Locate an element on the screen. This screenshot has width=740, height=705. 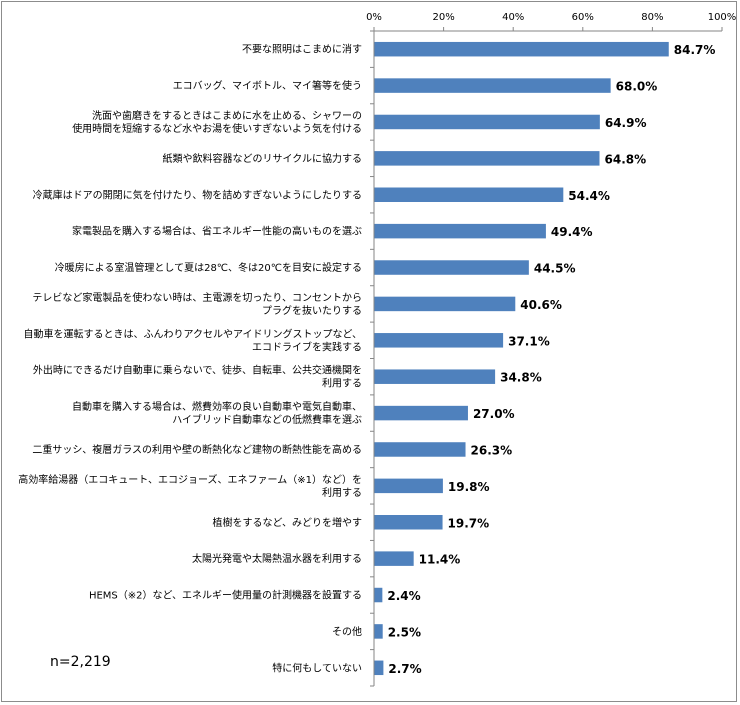
category-label-line: エコバッグ、マイボトル、マイ箸等を使う is located at coordinates (267, 85).